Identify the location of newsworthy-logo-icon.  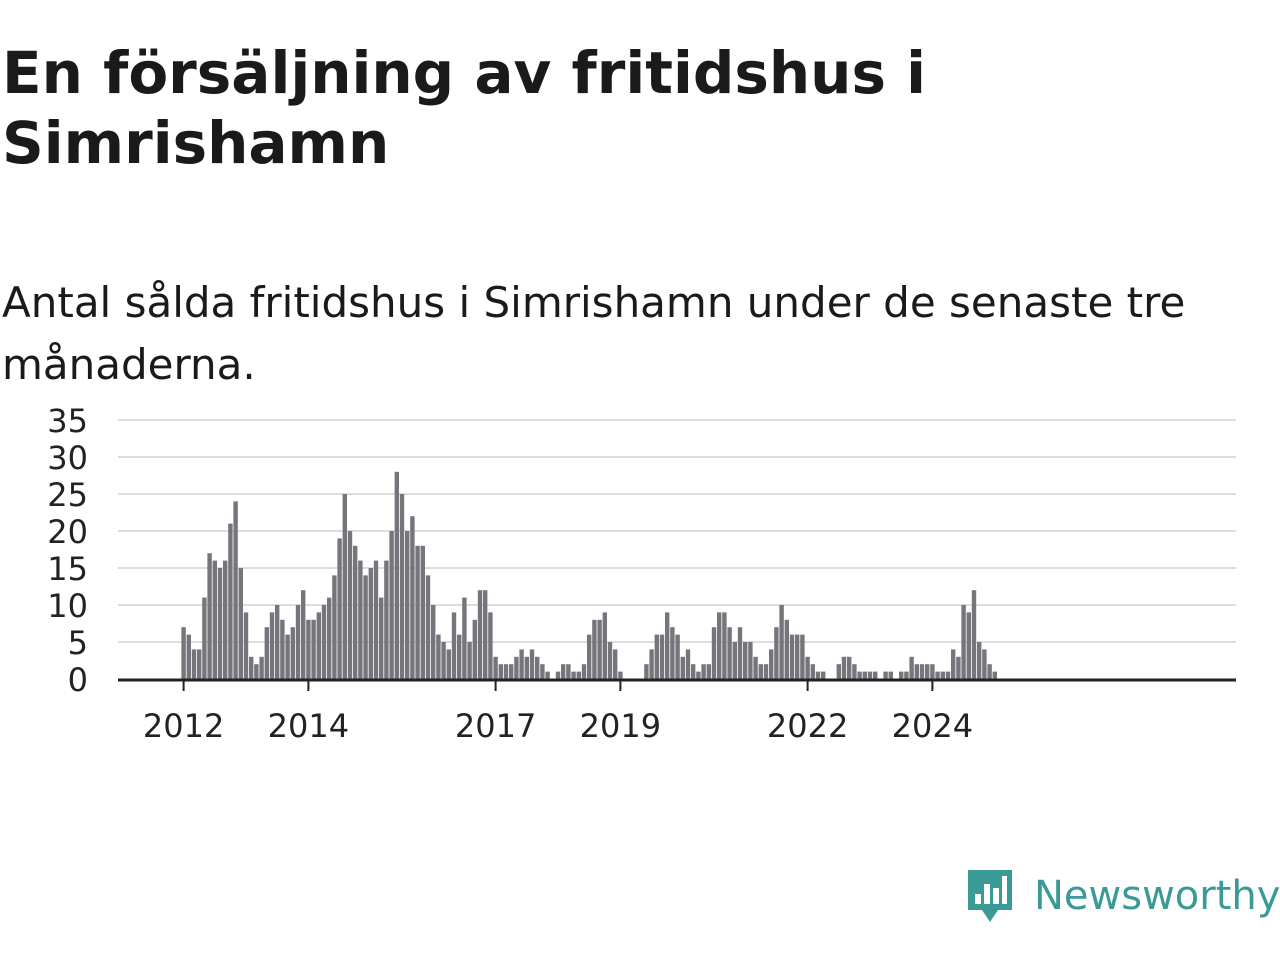
(990, 896).